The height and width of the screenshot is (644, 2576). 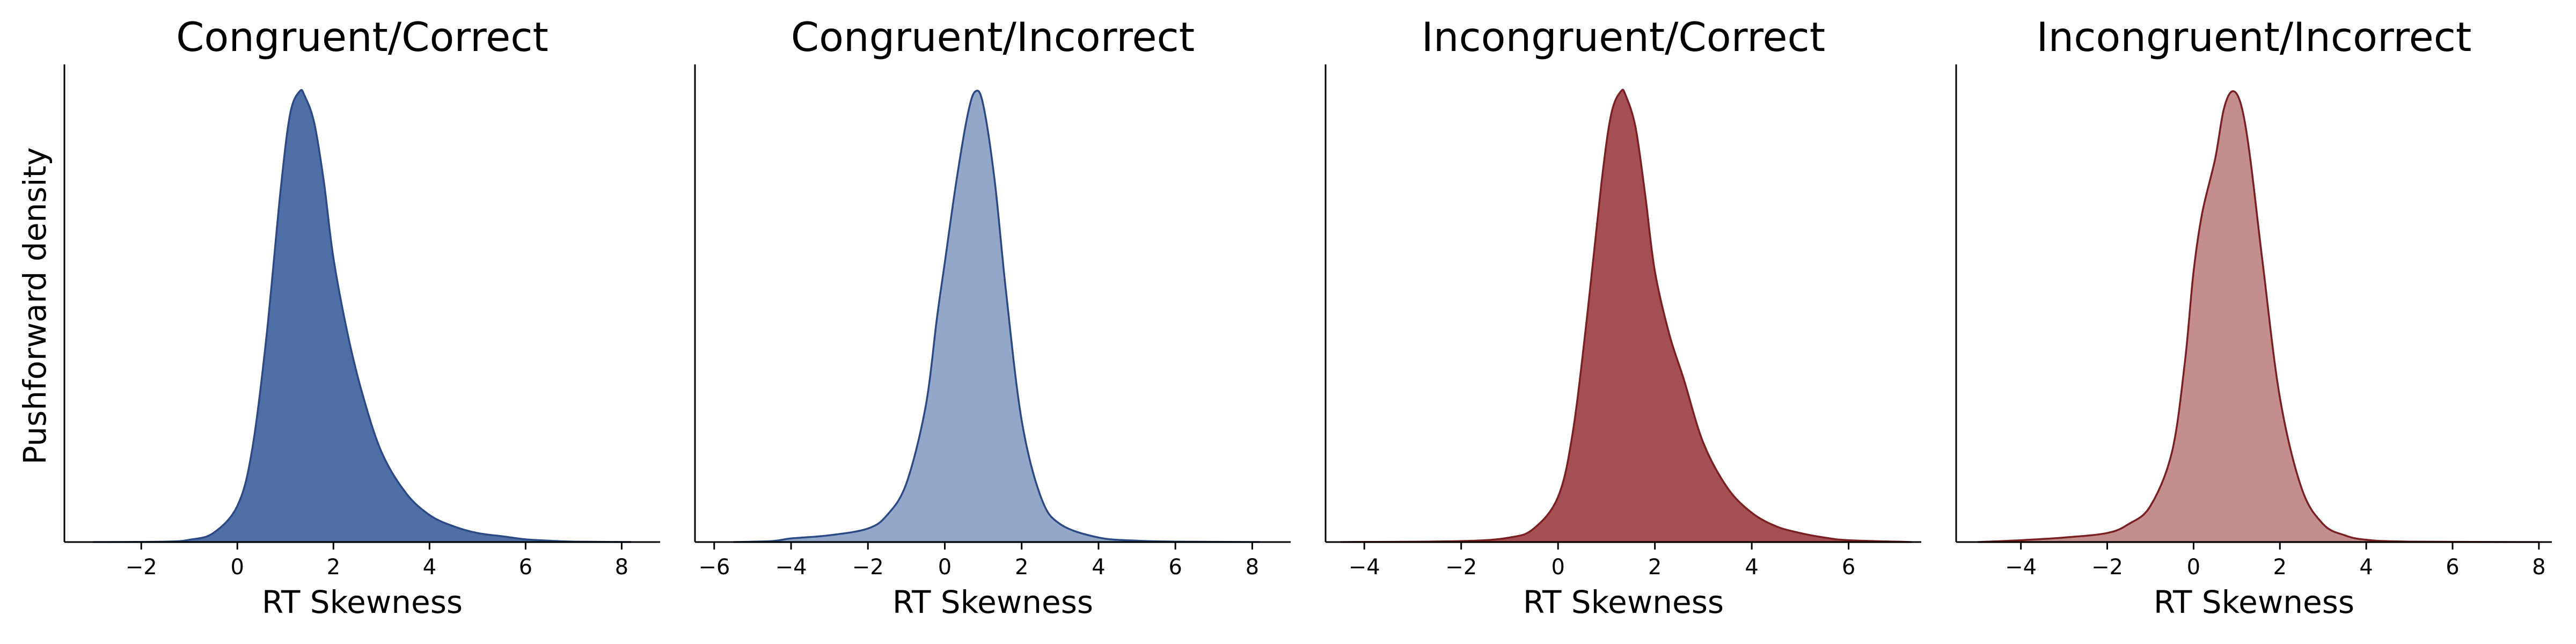 I want to click on panel-title: Incongruent/Incorrect, so click(x=2254, y=37).